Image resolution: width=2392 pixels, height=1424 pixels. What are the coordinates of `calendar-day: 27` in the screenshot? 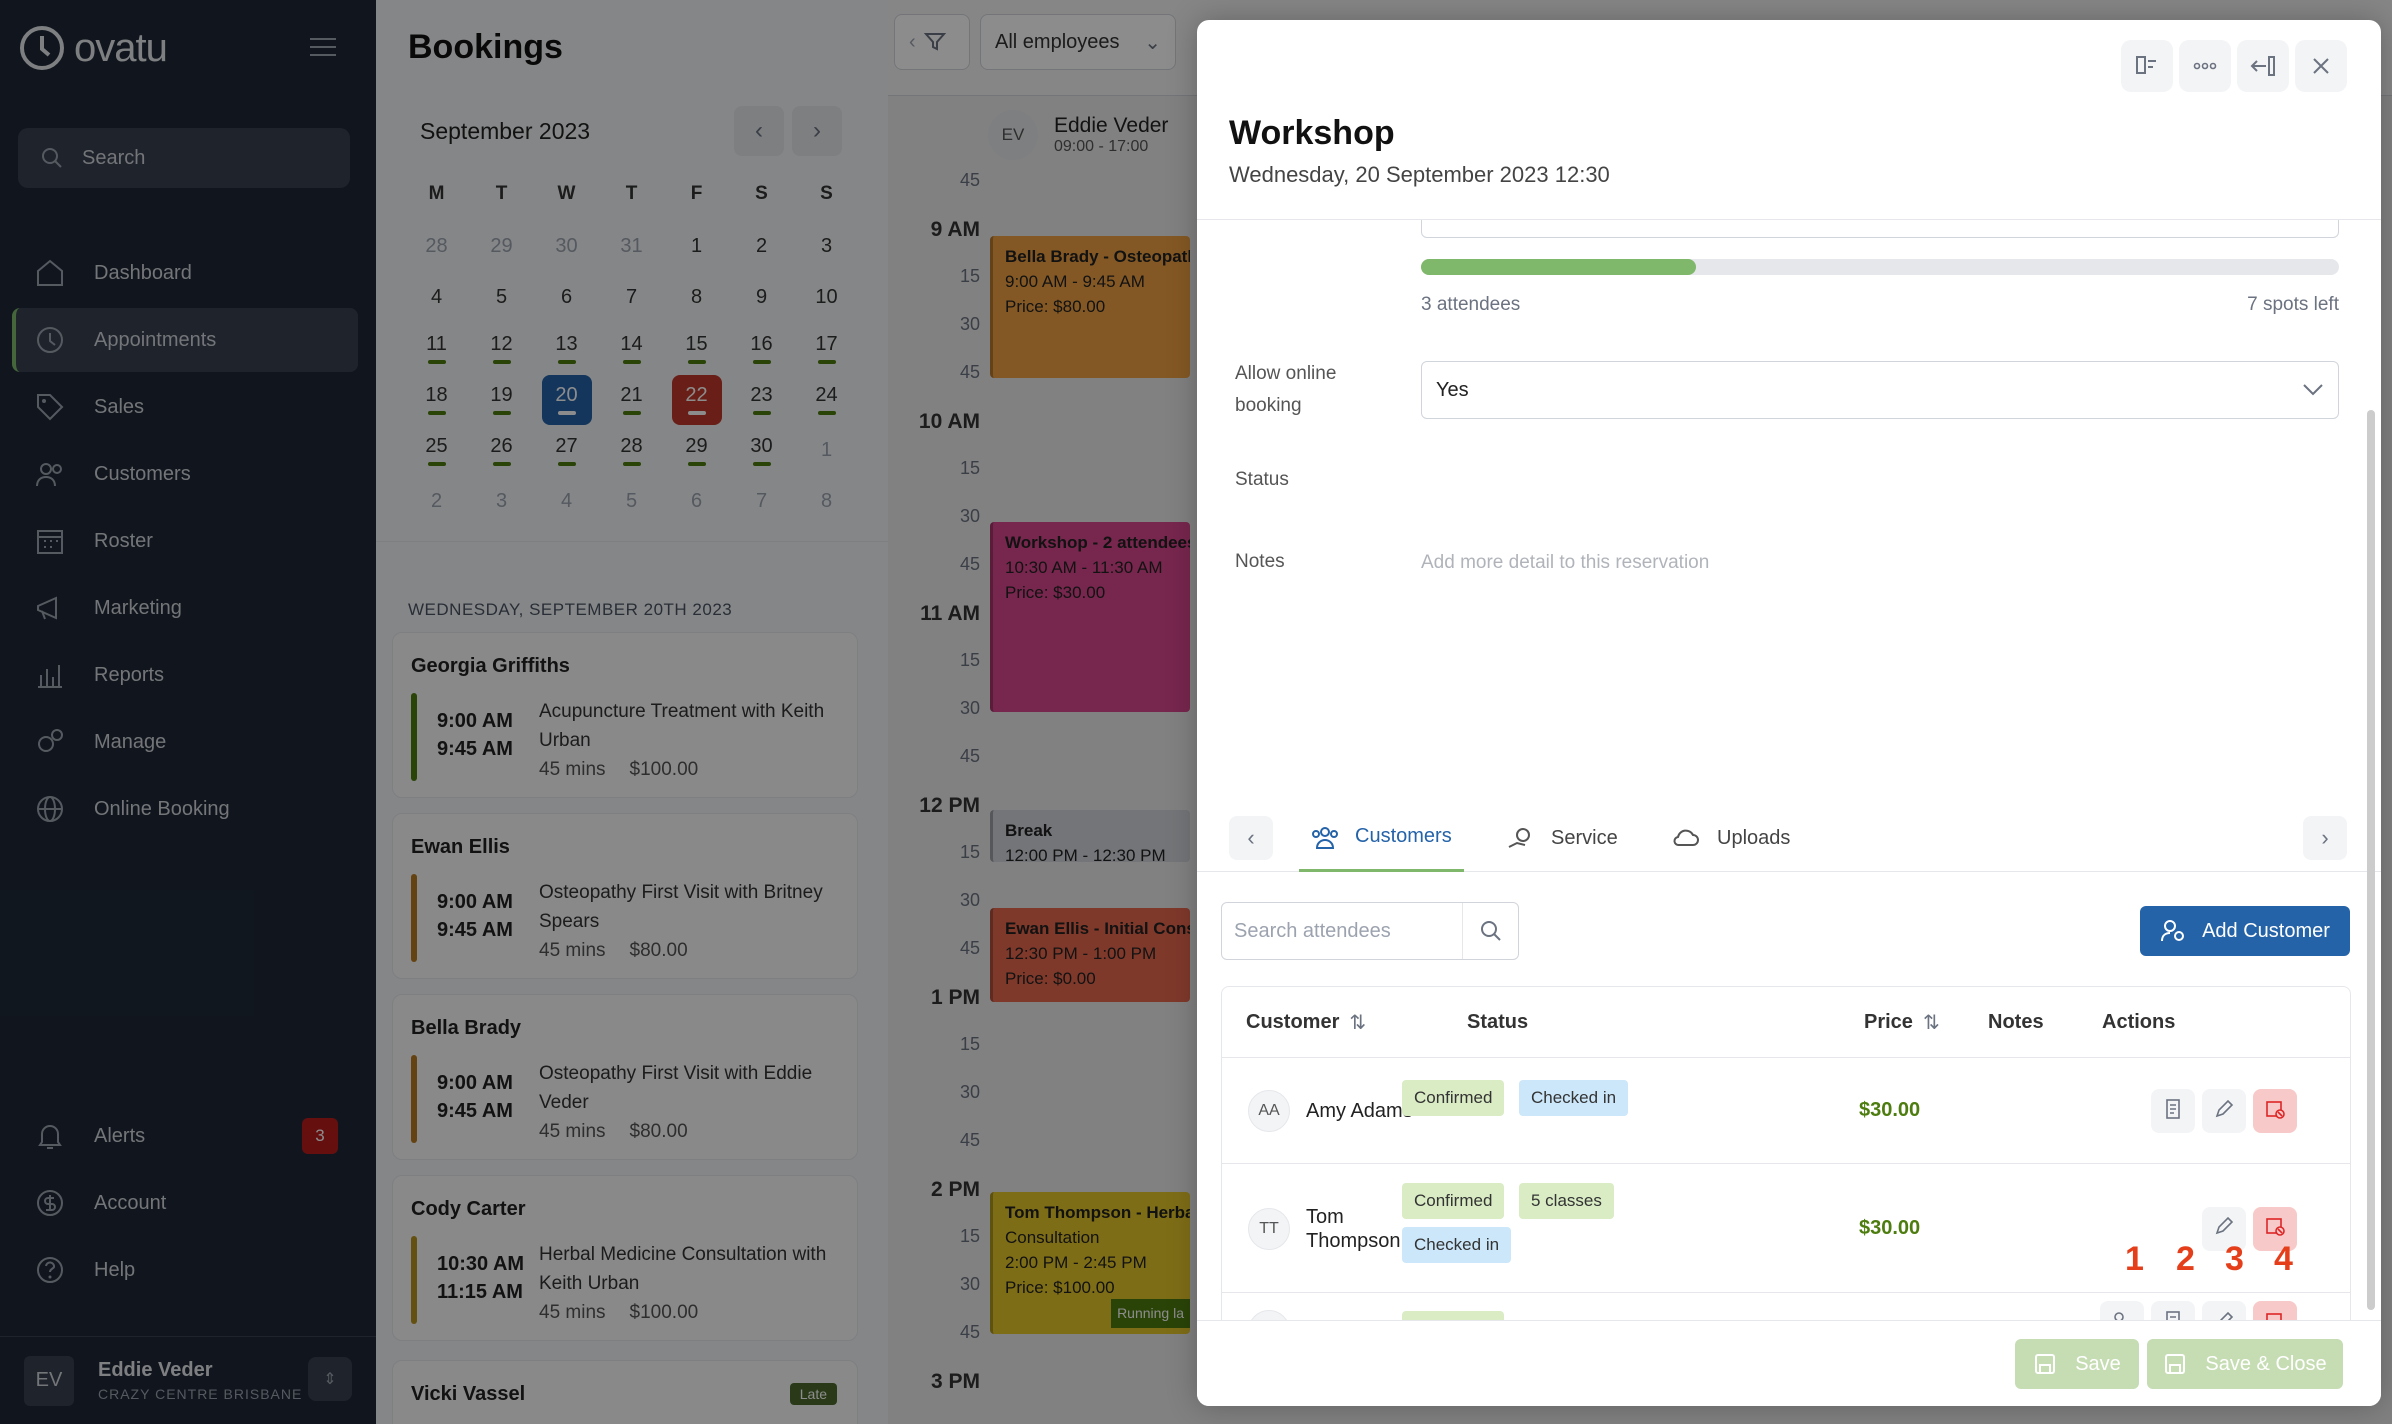 It's located at (566, 450).